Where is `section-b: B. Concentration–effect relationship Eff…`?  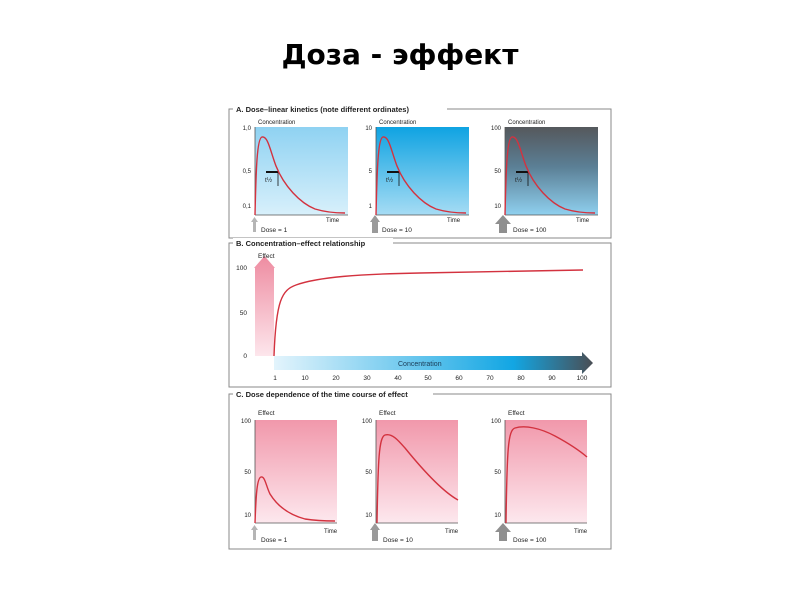
section-b: B. Concentration–effect relationship Eff… is located at coordinates (420, 313).